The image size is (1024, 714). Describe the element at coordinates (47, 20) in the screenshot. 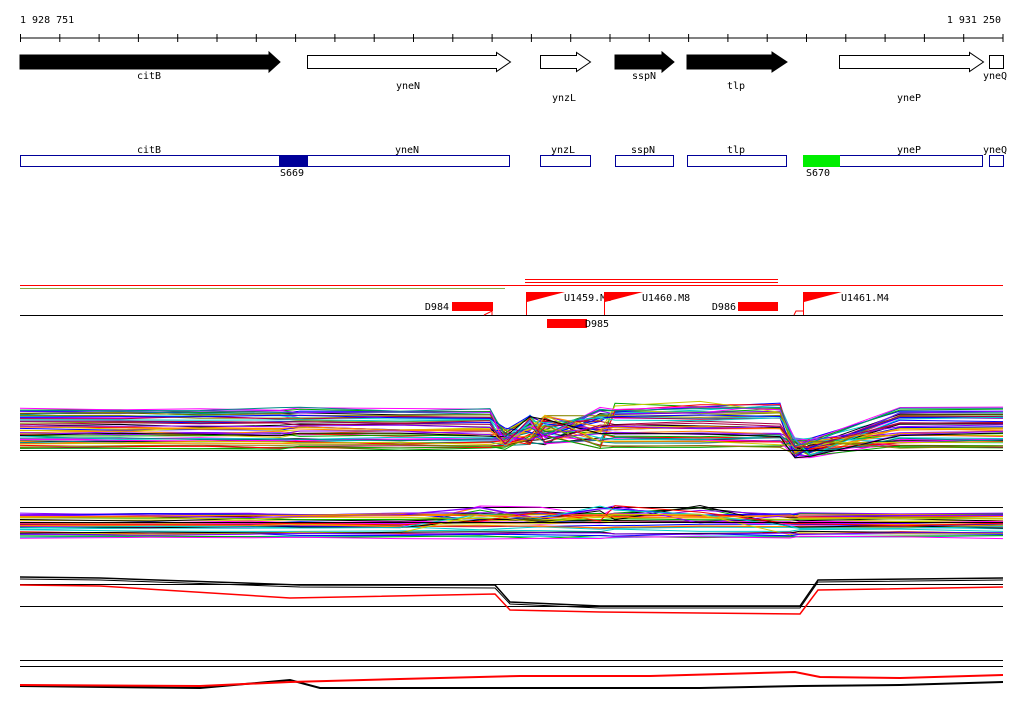

I see `ruler-start-label: 1 928 751` at that location.